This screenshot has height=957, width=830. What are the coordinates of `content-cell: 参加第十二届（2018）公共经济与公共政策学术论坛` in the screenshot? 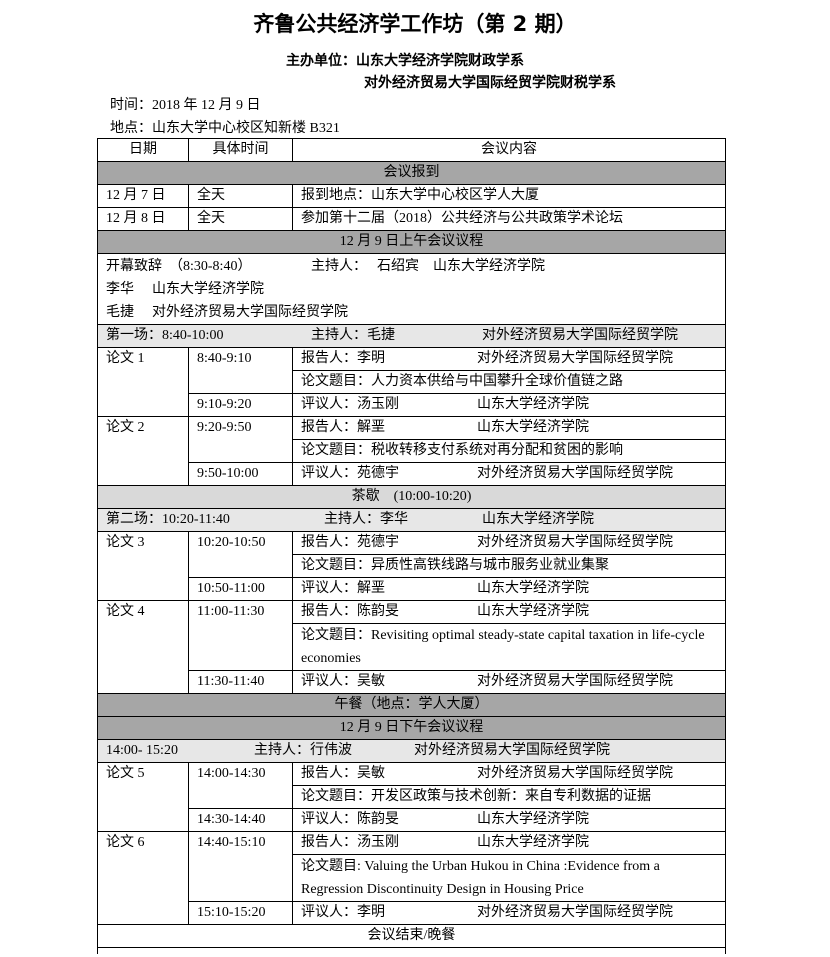 It's located at (509, 219).